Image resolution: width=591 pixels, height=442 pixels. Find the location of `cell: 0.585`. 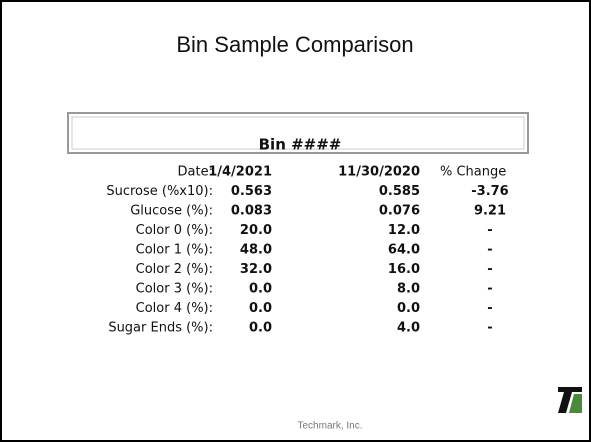

cell: 0.585 is located at coordinates (399, 191).